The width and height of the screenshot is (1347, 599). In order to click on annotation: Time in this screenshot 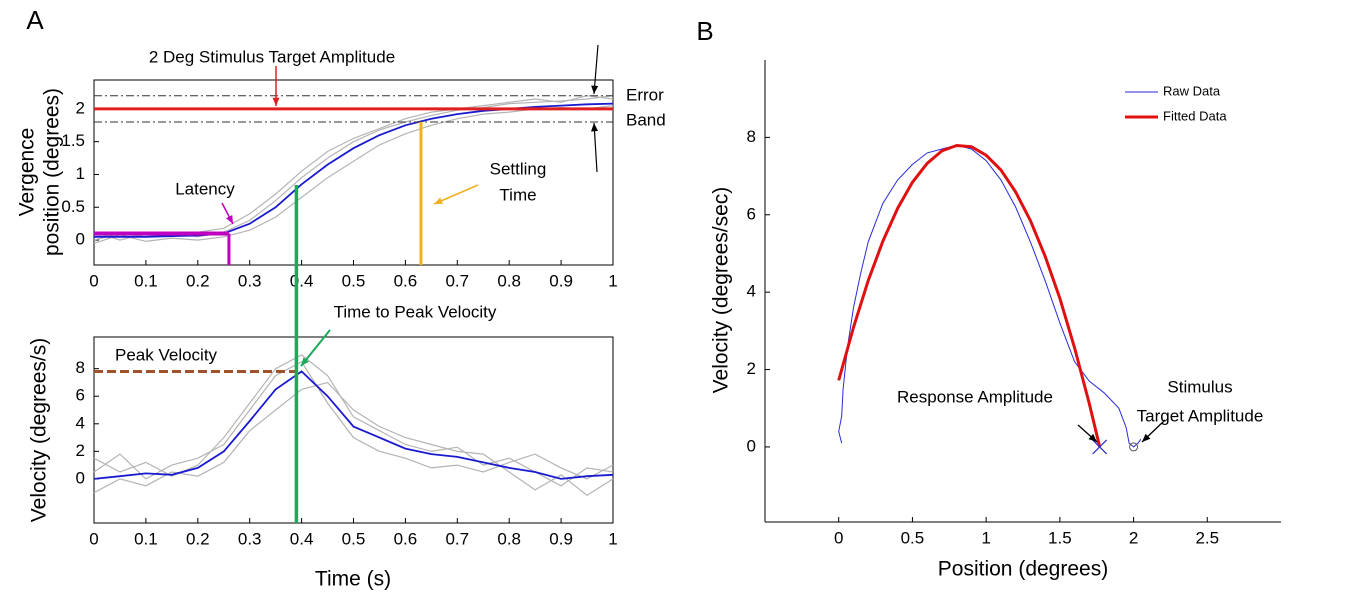, I will do `click(517, 194)`.